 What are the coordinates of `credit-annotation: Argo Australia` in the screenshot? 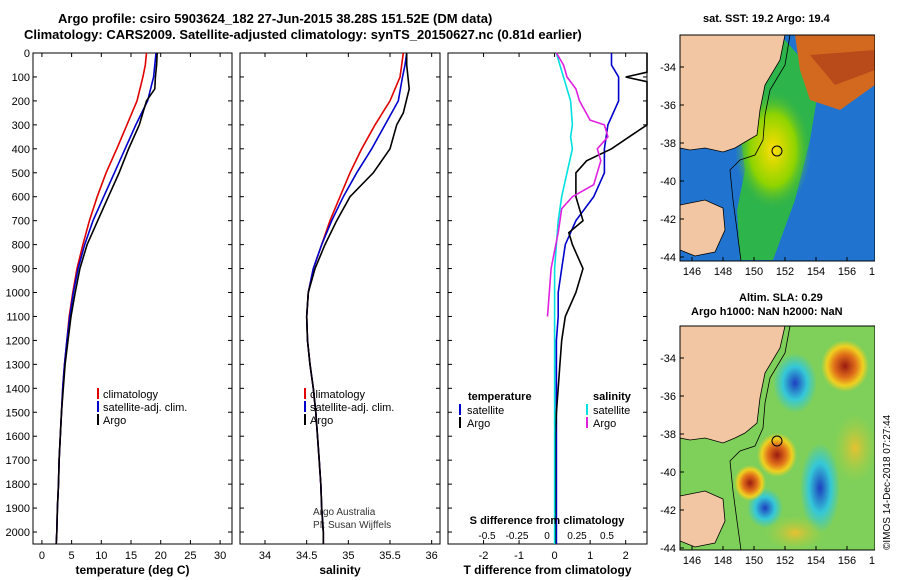 It's located at (344, 512).